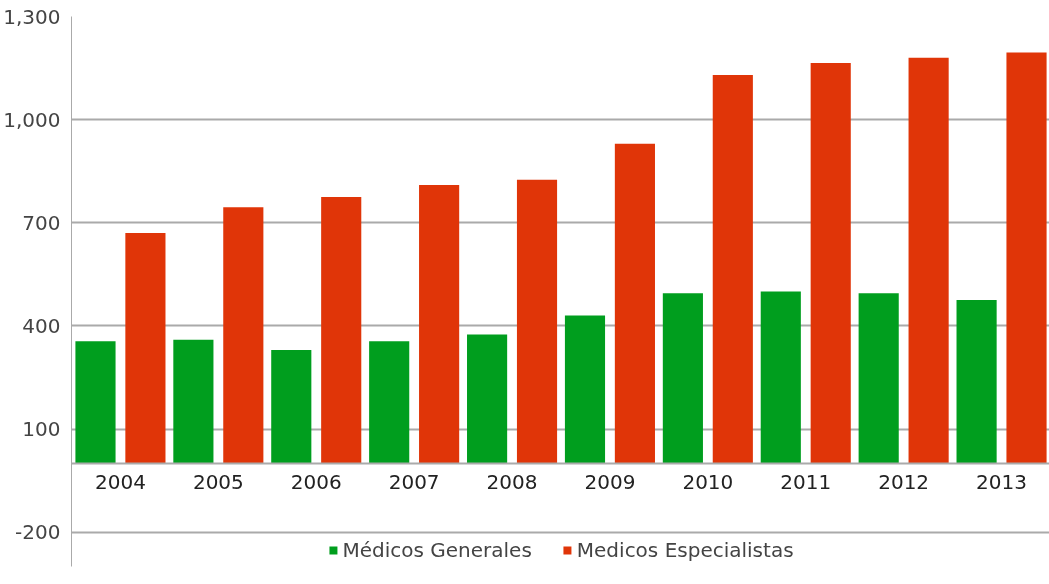 Image resolution: width=1049 pixels, height=584 pixels. I want to click on x-tick-label: 2013, so click(1002, 482).